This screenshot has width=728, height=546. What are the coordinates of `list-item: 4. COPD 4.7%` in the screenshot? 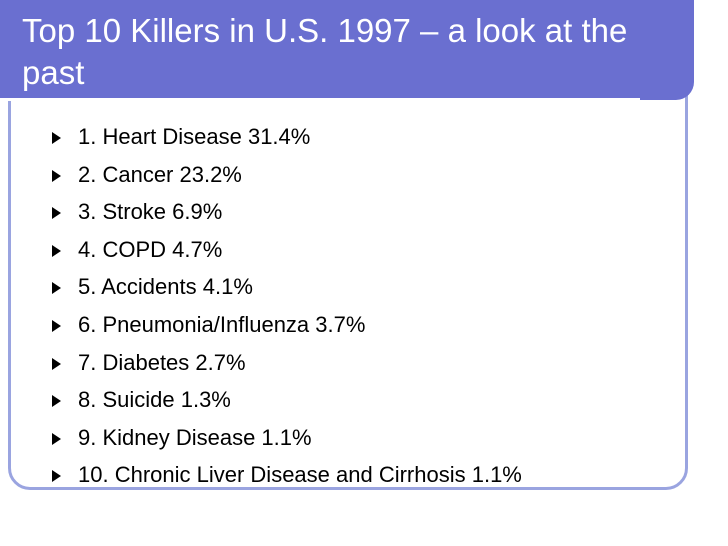 It's located at (287, 250).